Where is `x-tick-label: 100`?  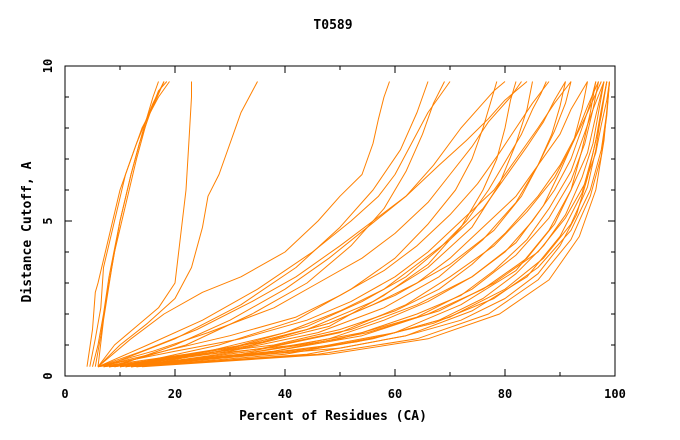
x-tick-label: 100 is located at coordinates (615, 394).